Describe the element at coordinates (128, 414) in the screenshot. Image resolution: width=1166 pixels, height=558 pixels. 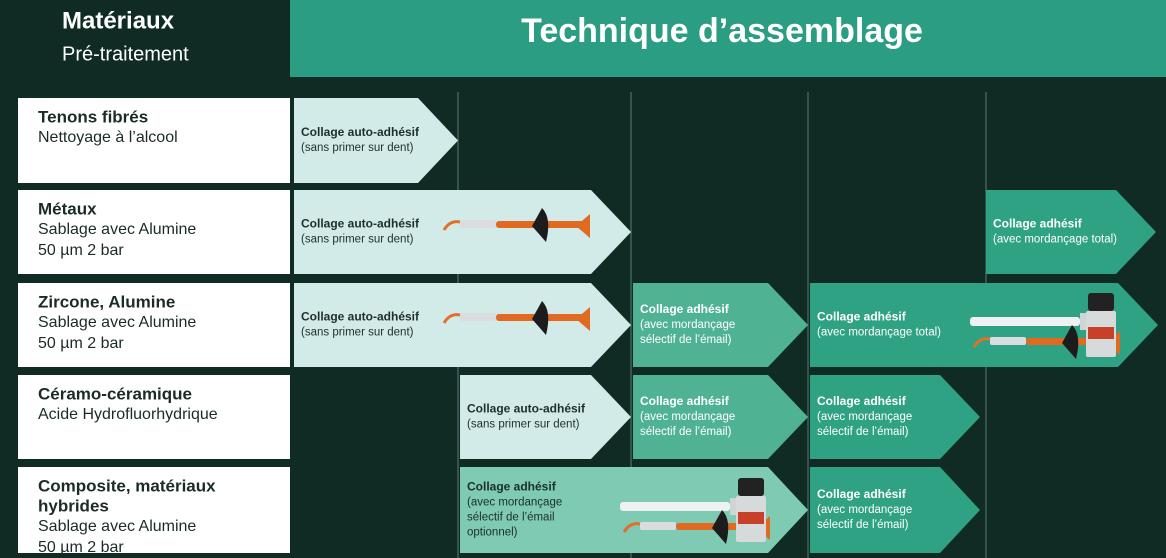
I see `pretreatment: Acide Hydrofluorhydrique` at that location.